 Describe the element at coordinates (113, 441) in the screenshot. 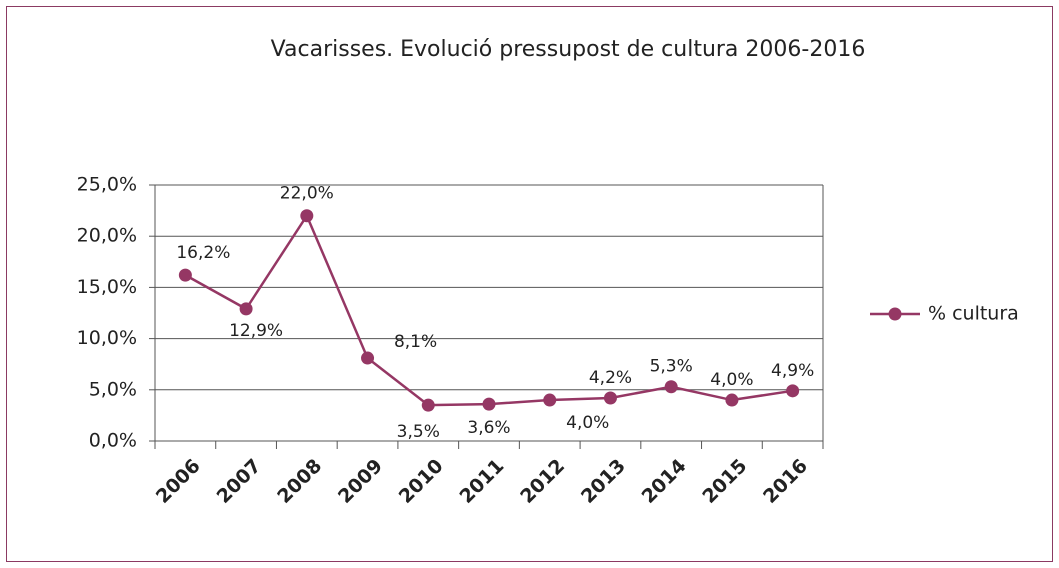

I see `y-tick-label: 0,0%` at that location.